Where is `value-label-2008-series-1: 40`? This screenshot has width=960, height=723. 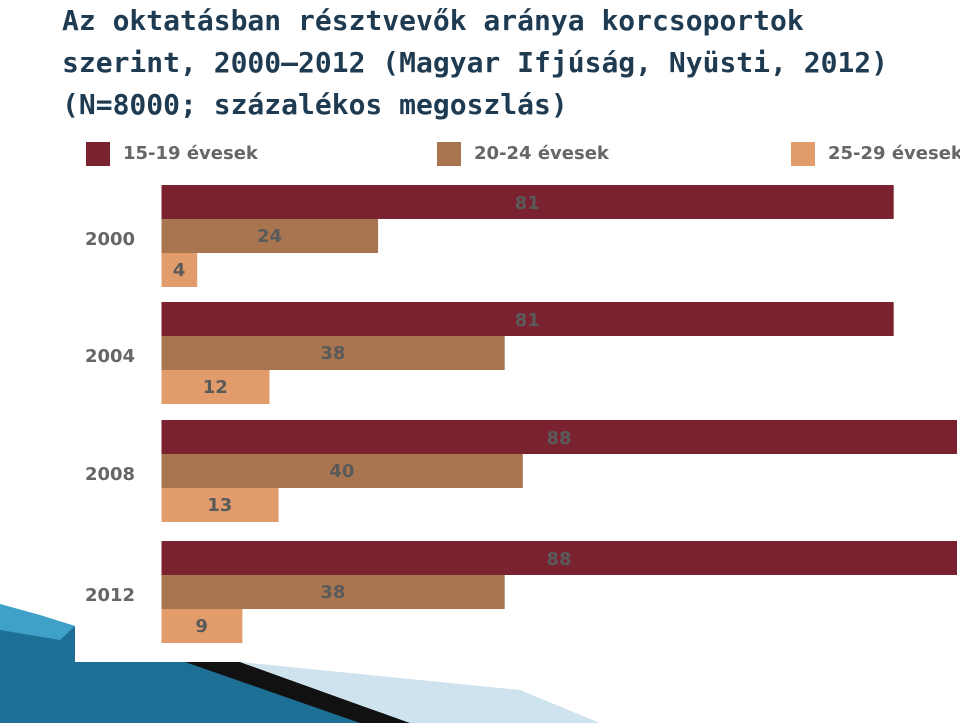 value-label-2008-series-1: 40 is located at coordinates (341, 471).